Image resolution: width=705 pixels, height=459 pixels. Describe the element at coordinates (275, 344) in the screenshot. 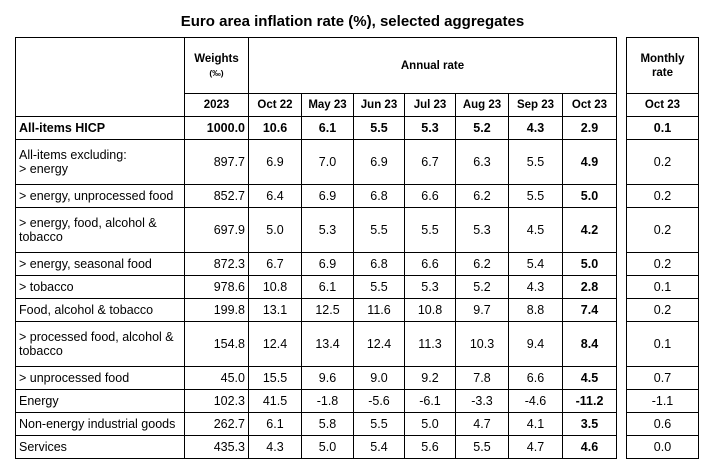

I see `annual-rate-cell: 12.4` at that location.